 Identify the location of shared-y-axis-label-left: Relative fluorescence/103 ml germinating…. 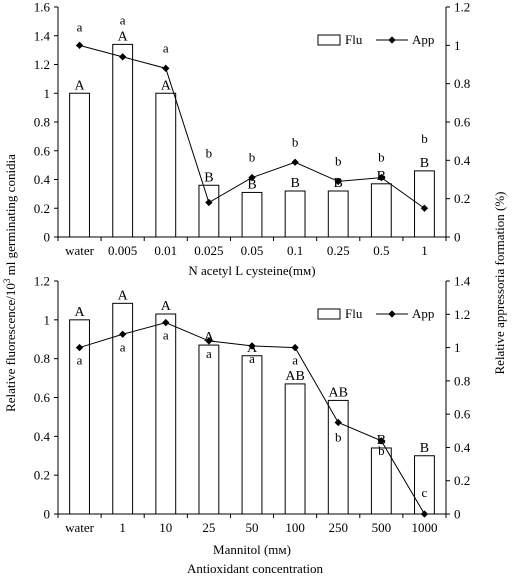
(10, 283).